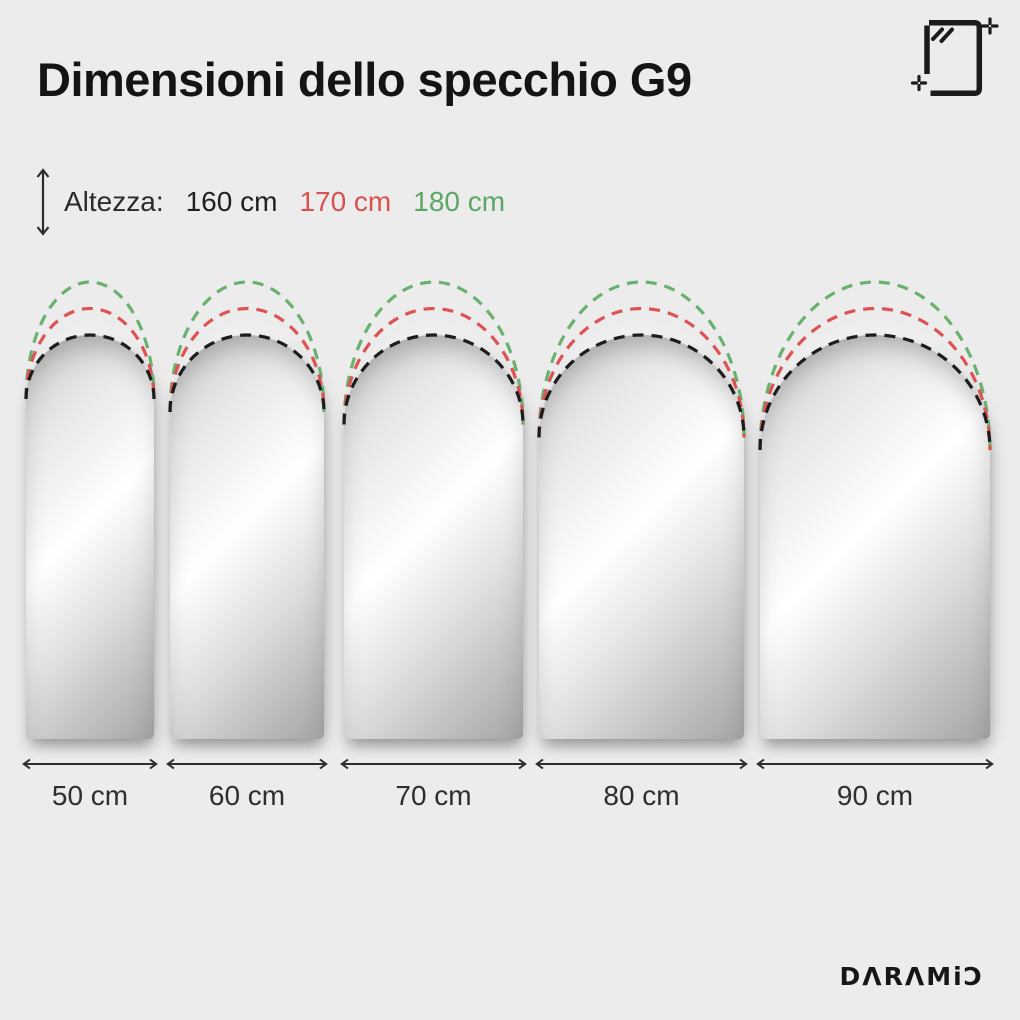 Image resolution: width=1020 pixels, height=1020 pixels. What do you see at coordinates (459, 201) in the screenshot?
I see `height-option-180: 180 cm` at bounding box center [459, 201].